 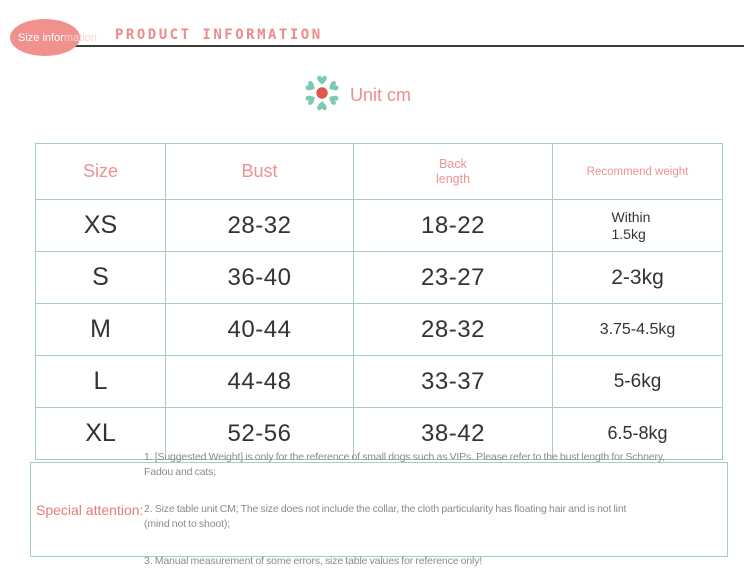 I want to click on table-header-row: Size Bust Back length Recommend weight, so click(x=379, y=171).